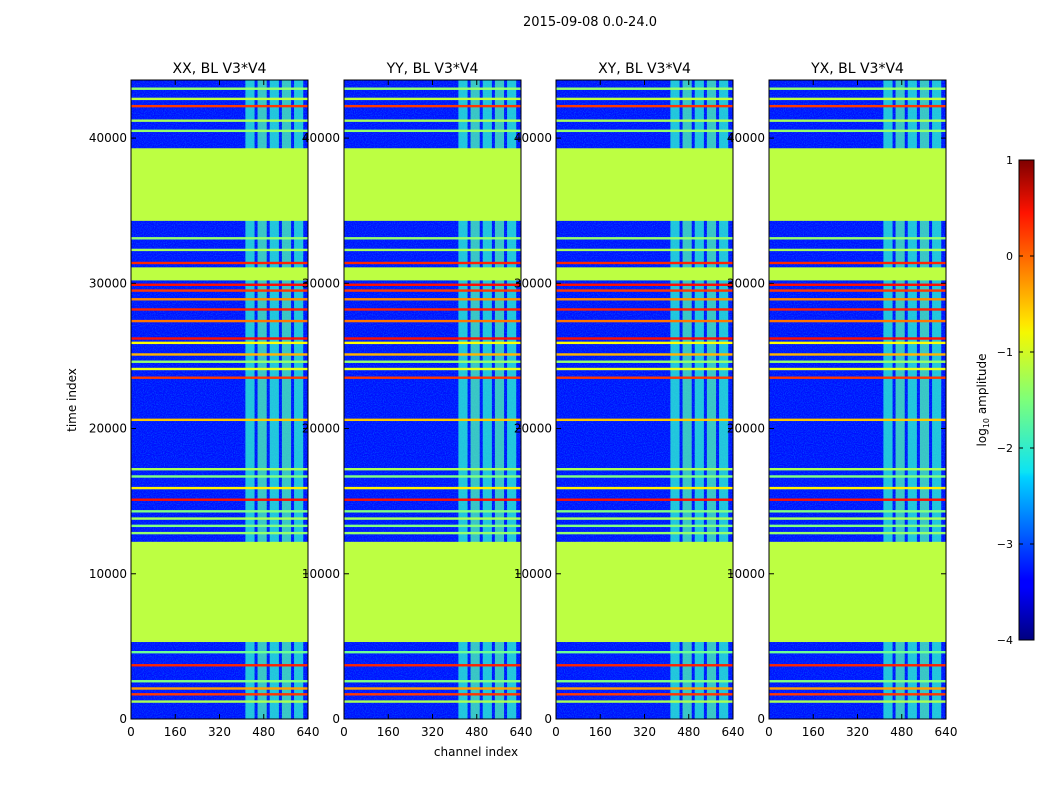  What do you see at coordinates (1005, 544) in the screenshot?
I see `colorbar-tick-label: −3` at bounding box center [1005, 544].